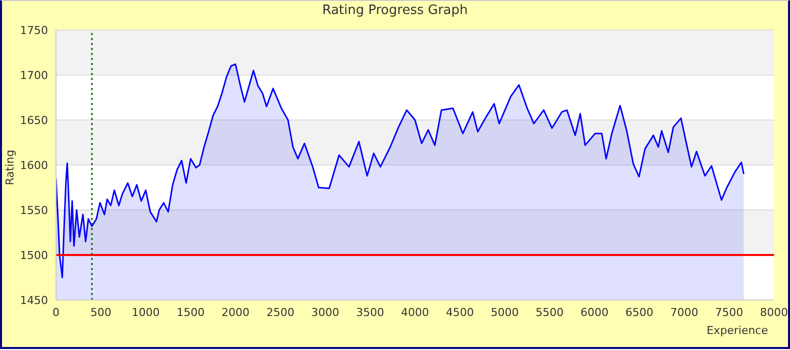 The width and height of the screenshot is (790, 350). Describe the element at coordinates (34, 30) in the screenshot. I see `y-tick-label: 1750` at that location.